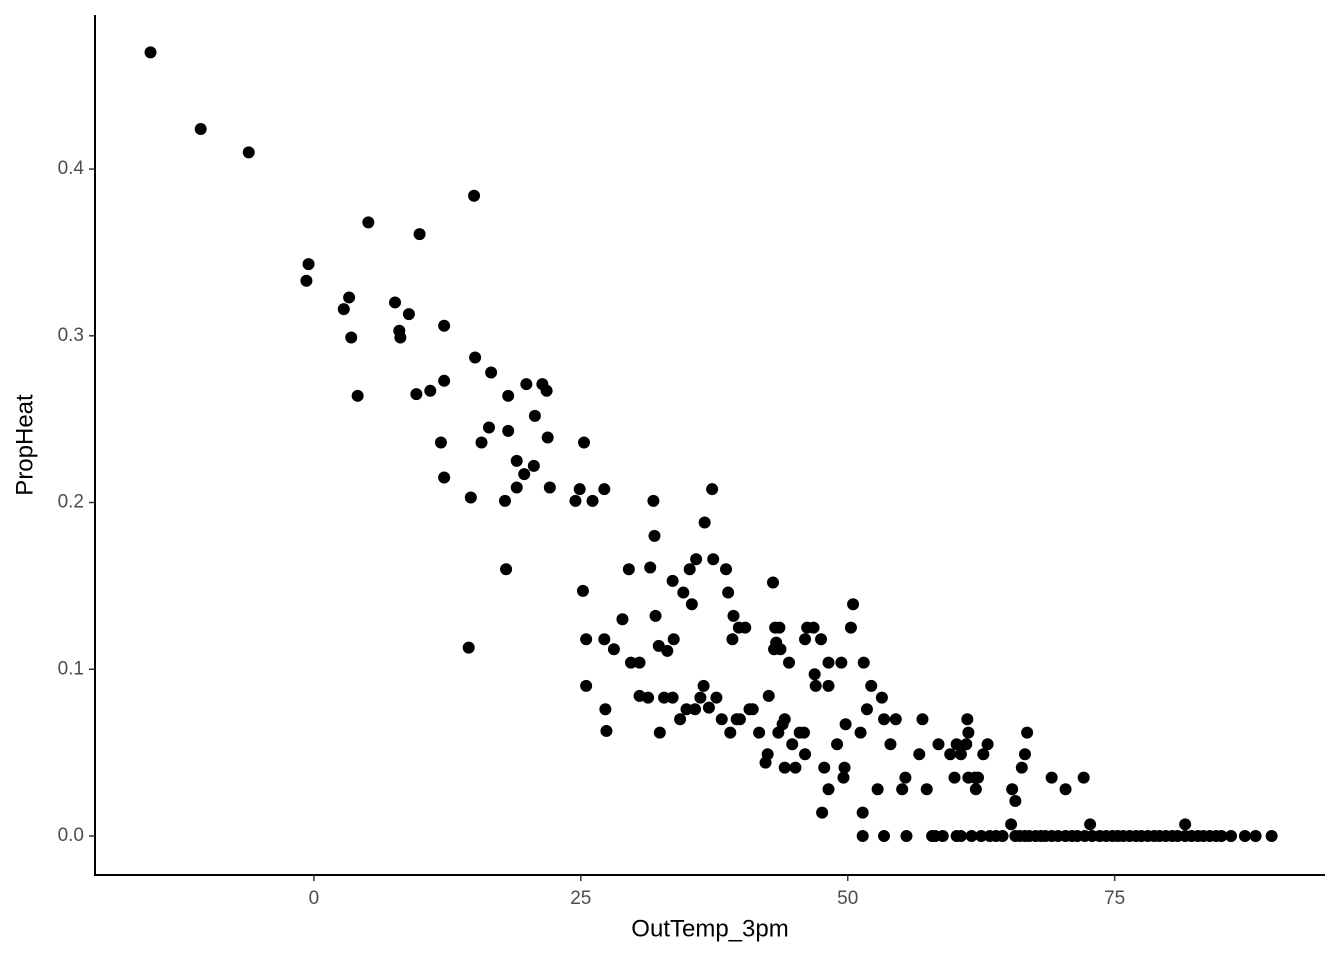  I want to click on x-tick-label: 25, so click(580, 898).